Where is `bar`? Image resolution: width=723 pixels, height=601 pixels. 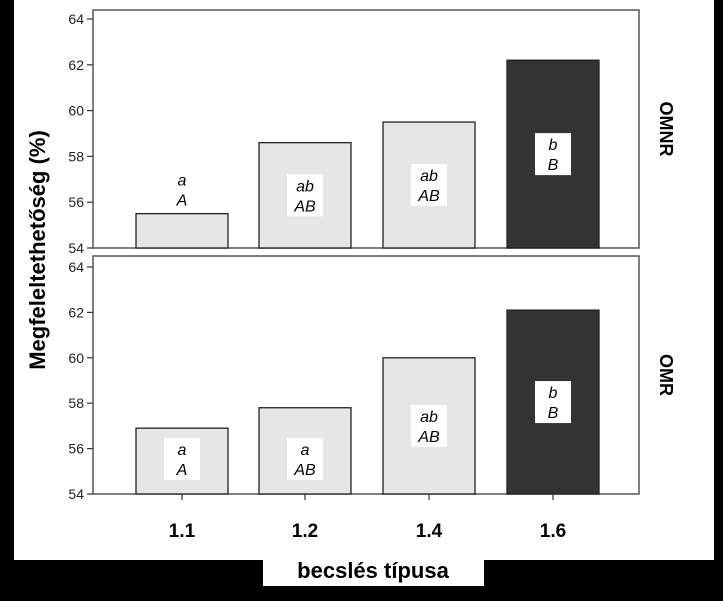
bar is located at coordinates (182, 230).